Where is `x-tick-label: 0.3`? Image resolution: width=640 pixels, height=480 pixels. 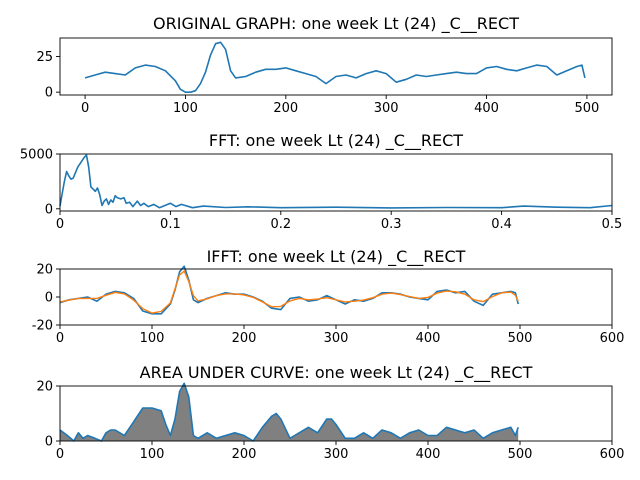
x-tick-label: 0.3 is located at coordinates (391, 224).